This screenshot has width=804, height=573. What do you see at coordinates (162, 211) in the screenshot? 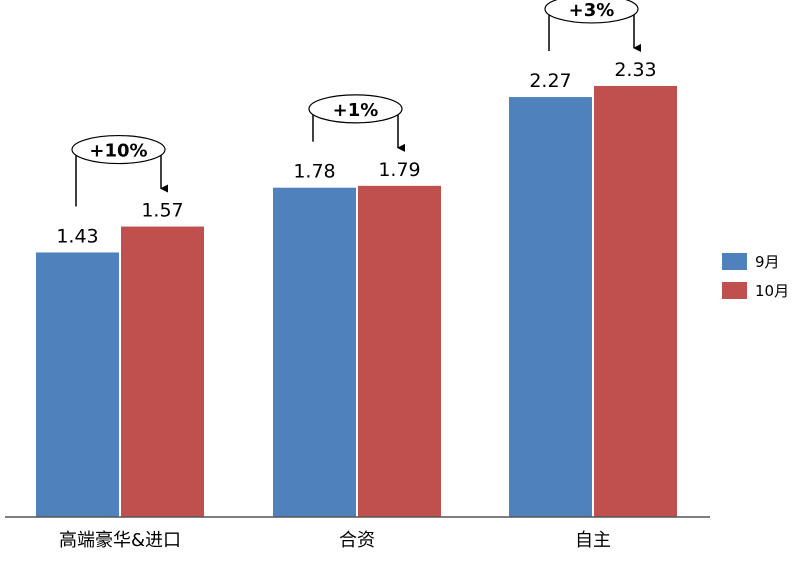
I see `data-label: 1.57` at bounding box center [162, 211].